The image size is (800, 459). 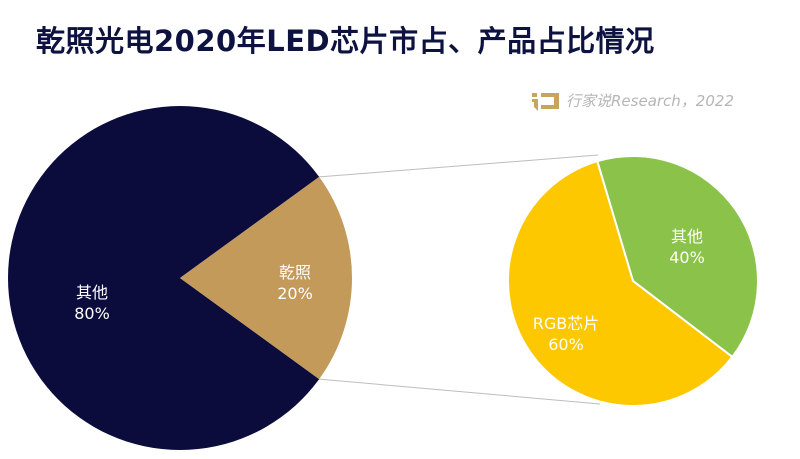 What do you see at coordinates (295, 272) in the screenshot?
I see `main-qianzhao-label: 乾照` at bounding box center [295, 272].